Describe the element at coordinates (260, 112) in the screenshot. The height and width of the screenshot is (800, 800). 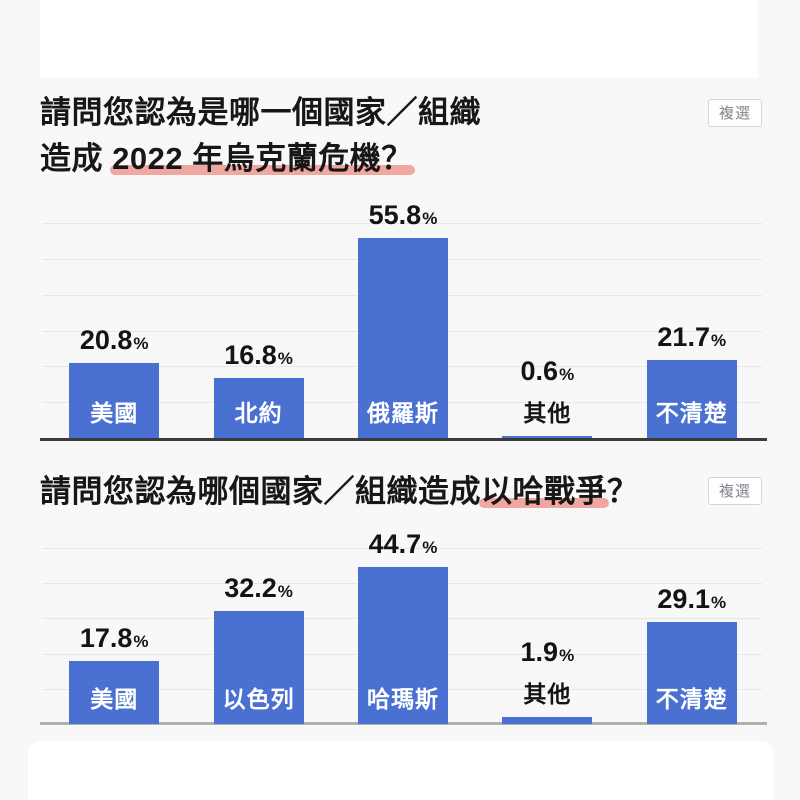
I see `question-1-title-line1: 請問您認為是哪一個國家／組織` at that location.